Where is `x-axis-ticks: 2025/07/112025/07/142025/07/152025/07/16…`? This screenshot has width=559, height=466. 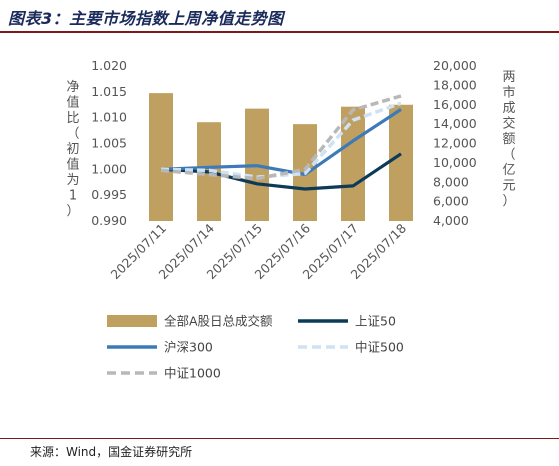 x-axis-ticks: 2025/07/112025/07/142025/07/152025/07/16… is located at coordinates (259, 251).